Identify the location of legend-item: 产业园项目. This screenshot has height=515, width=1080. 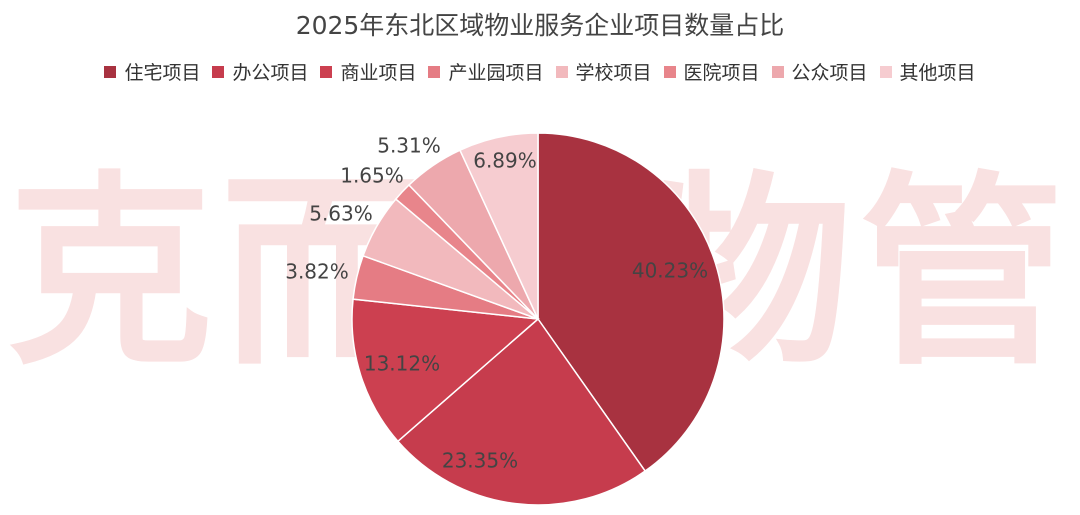
(486, 71).